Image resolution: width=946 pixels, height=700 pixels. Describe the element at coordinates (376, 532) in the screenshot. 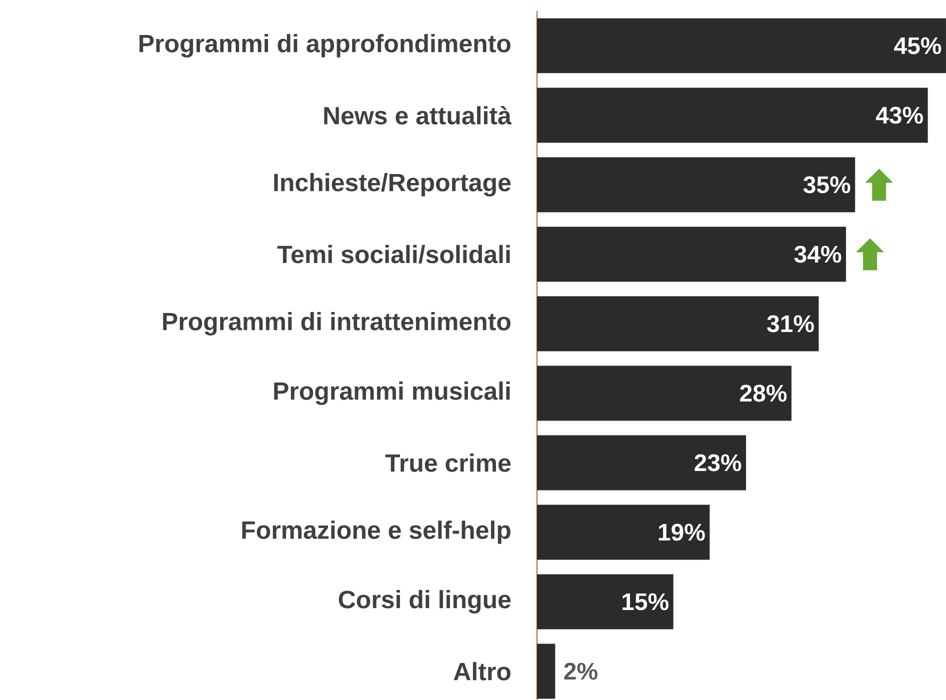

I see `y-tick-label: Formazione e self-help` at that location.